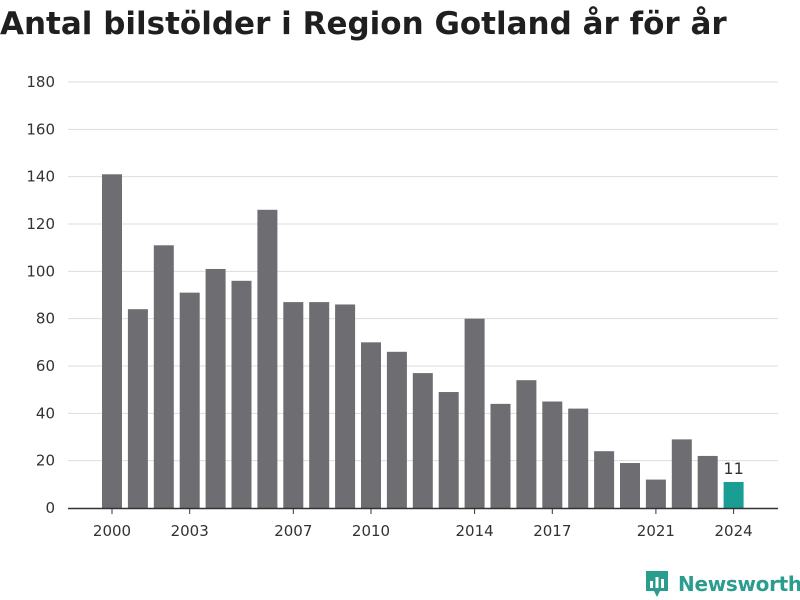 The image size is (800, 600). I want to click on x-tick-label: 2007, so click(293, 531).